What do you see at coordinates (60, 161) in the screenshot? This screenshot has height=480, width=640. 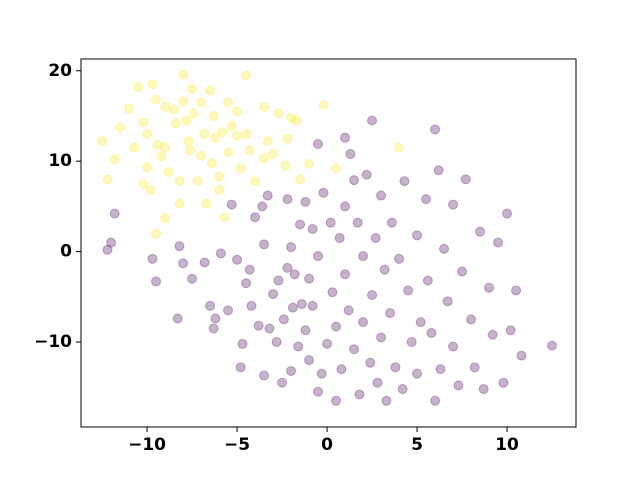 I see `y-tick-label: 10` at bounding box center [60, 161].